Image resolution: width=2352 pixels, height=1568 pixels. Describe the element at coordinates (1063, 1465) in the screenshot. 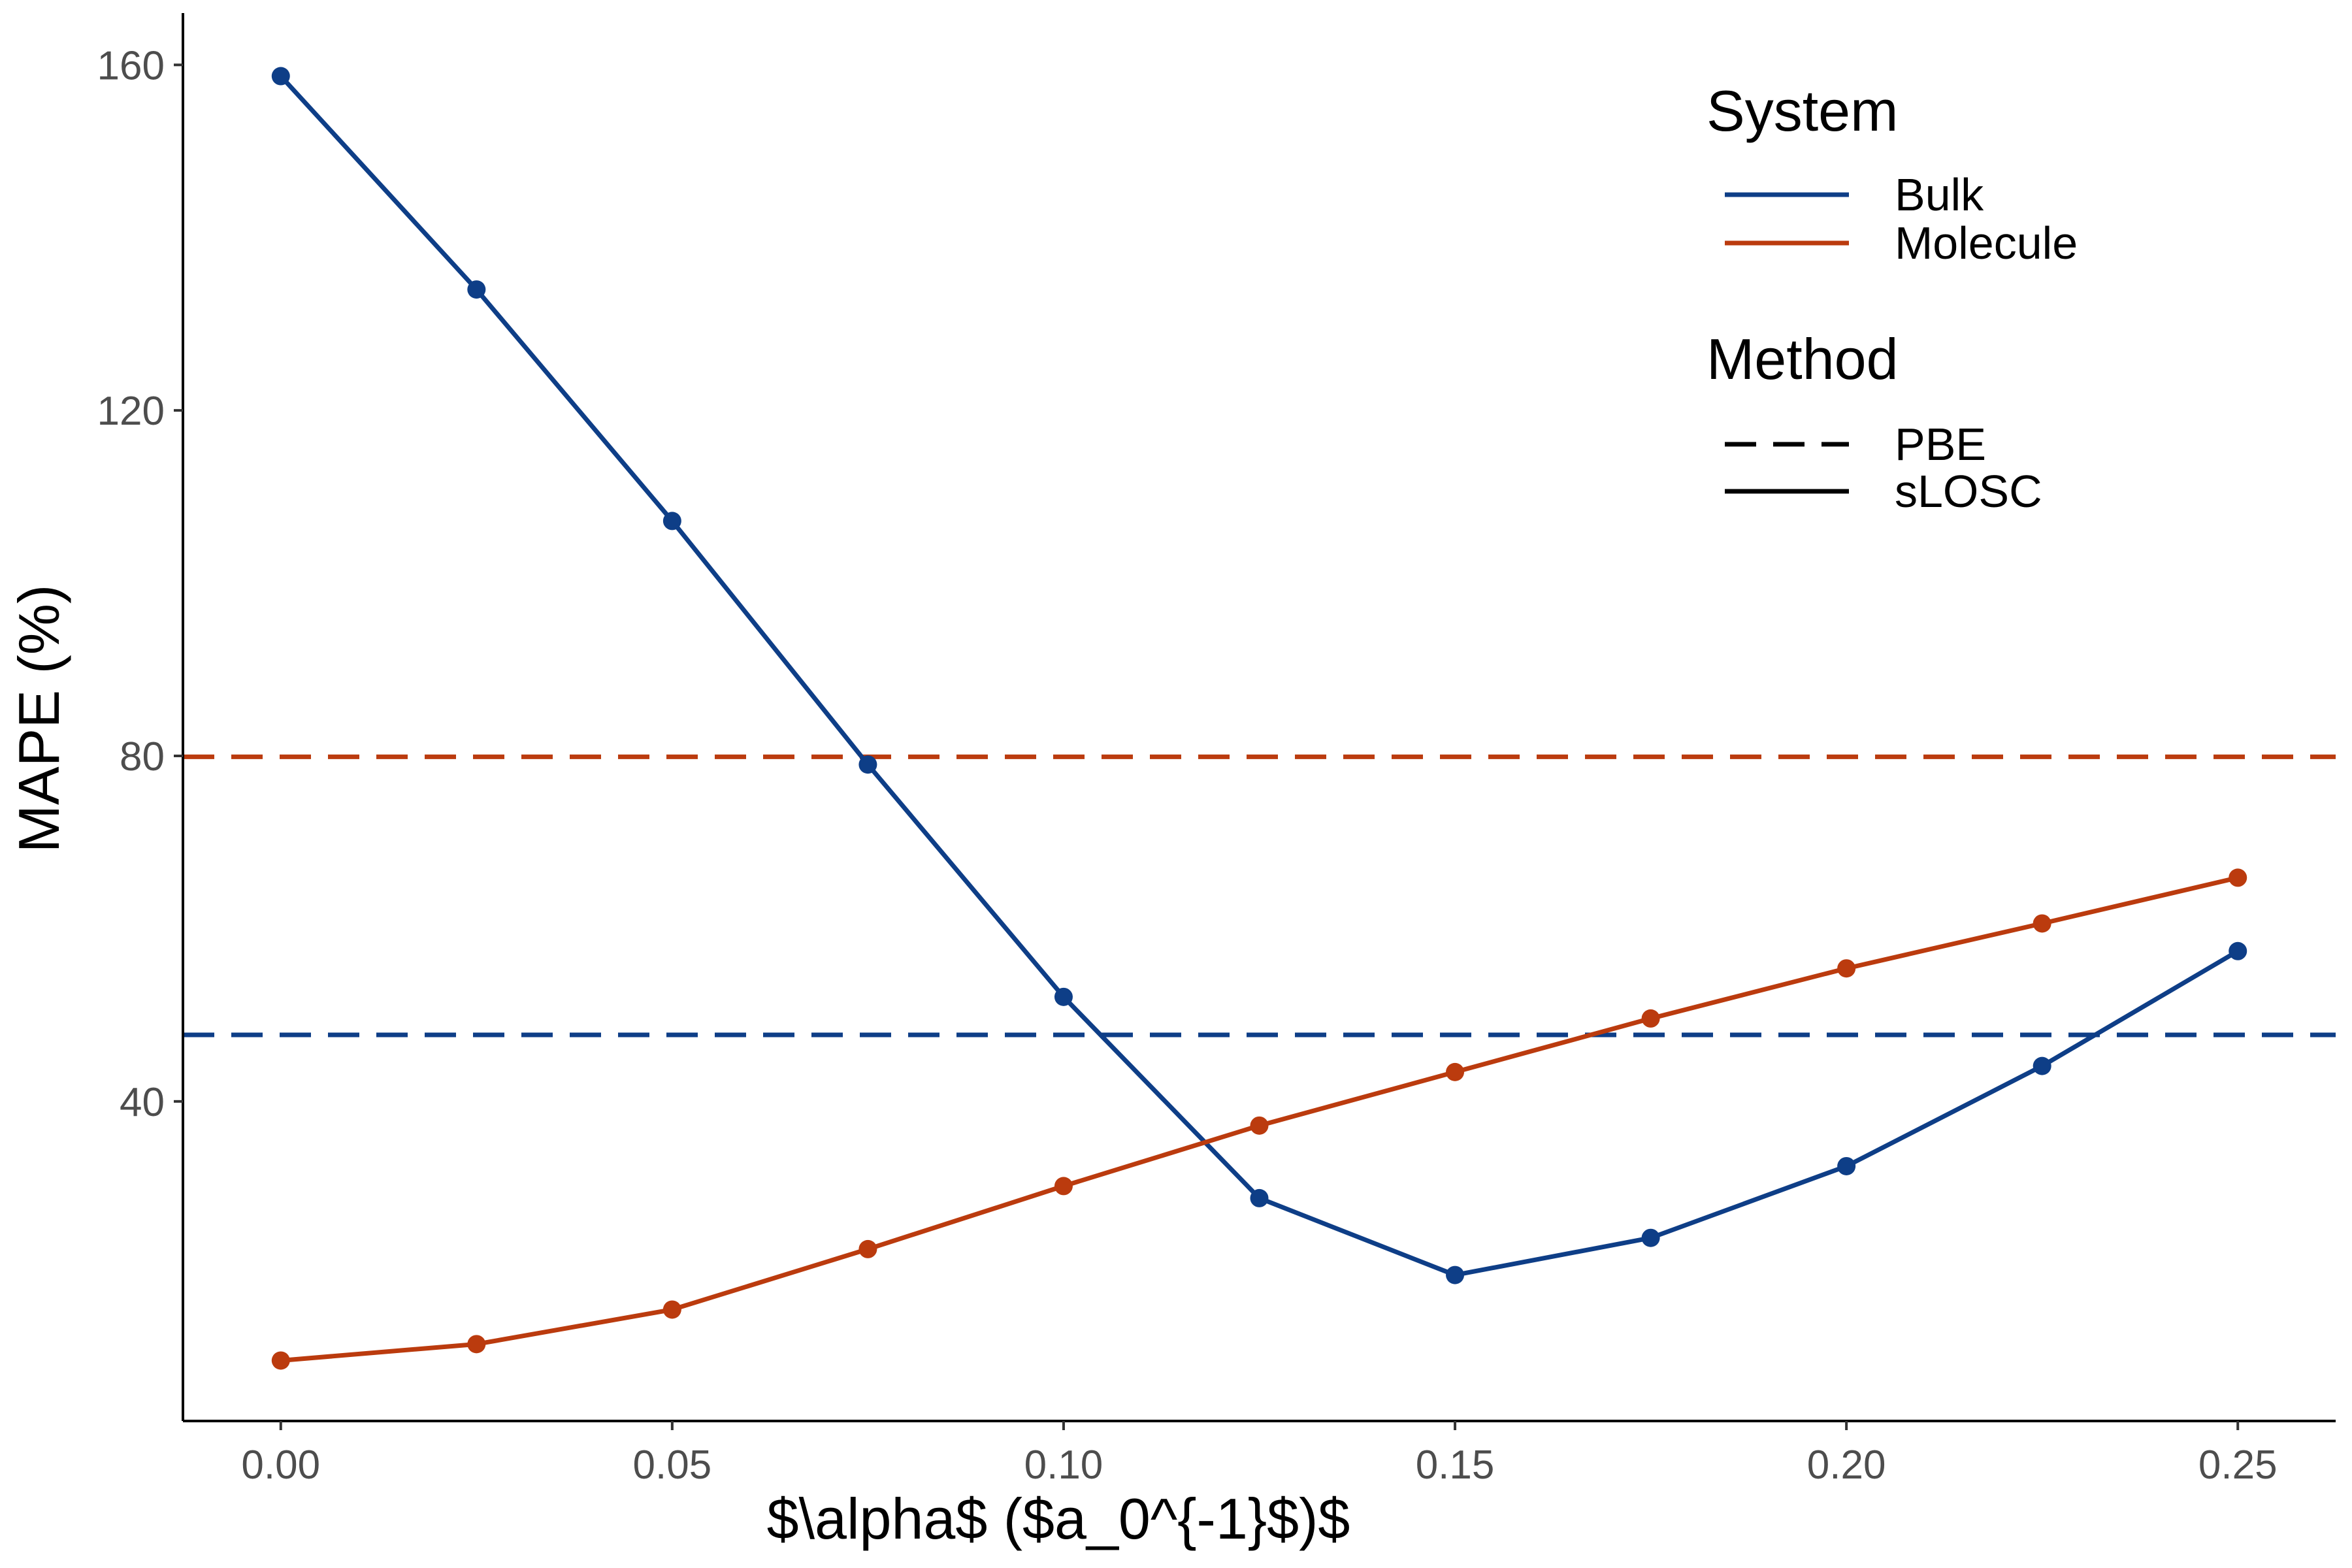

I see `x-tick-label-2: 0.10` at that location.